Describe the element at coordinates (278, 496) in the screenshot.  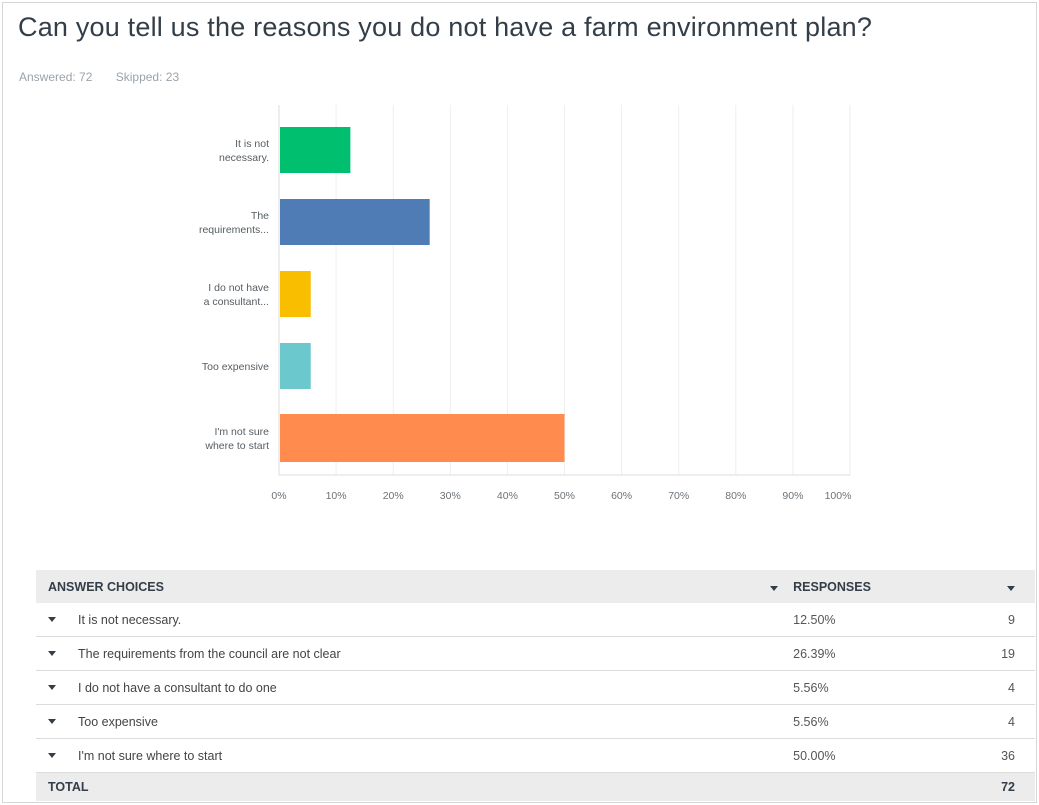
I see `x-tick-label: 0%` at that location.